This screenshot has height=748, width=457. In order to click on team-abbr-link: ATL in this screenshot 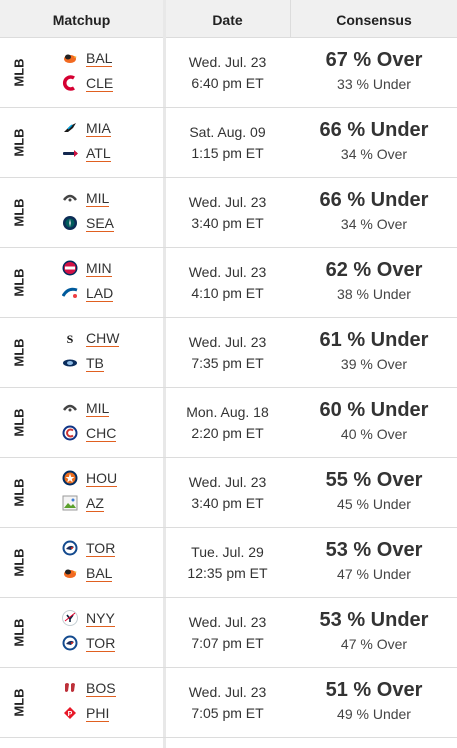, I will do `click(98, 153)`.